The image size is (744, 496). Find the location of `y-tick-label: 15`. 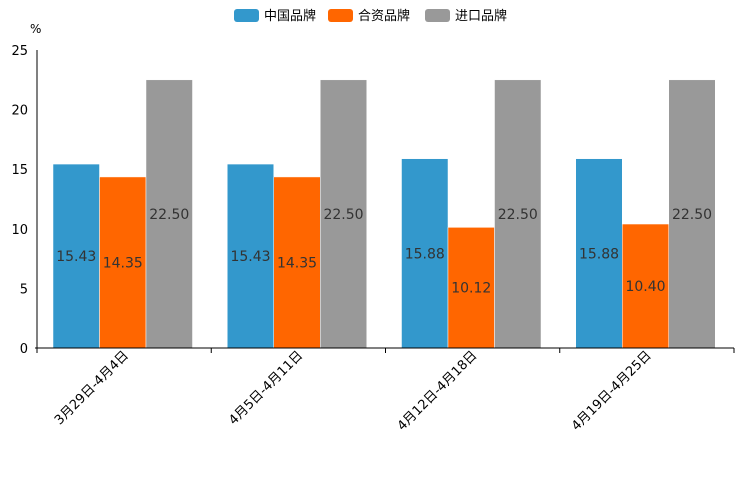

y-tick-label: 15 is located at coordinates (19, 170).